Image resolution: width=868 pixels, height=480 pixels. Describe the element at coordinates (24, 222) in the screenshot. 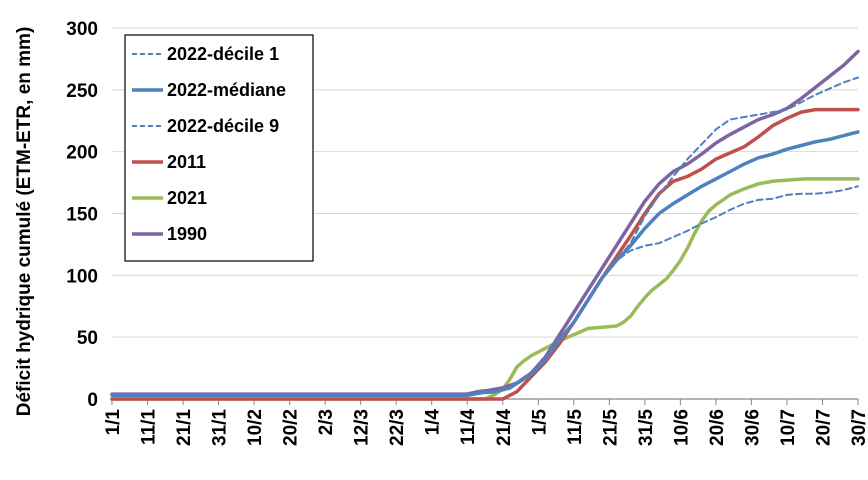

I see `y-axis-title: Déficit hydrique cumulé (ETM-ETR, en mm)` at that location.